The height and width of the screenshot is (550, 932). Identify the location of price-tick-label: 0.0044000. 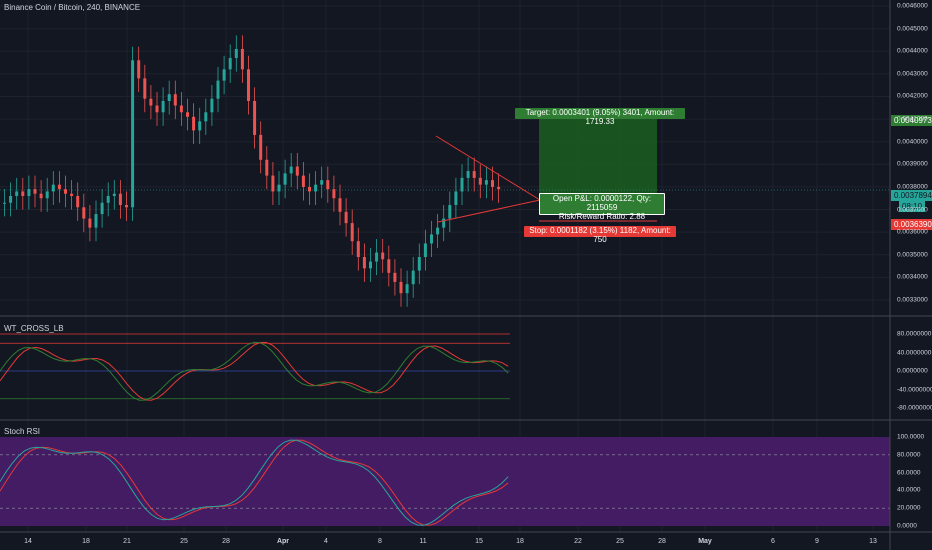
(912, 51).